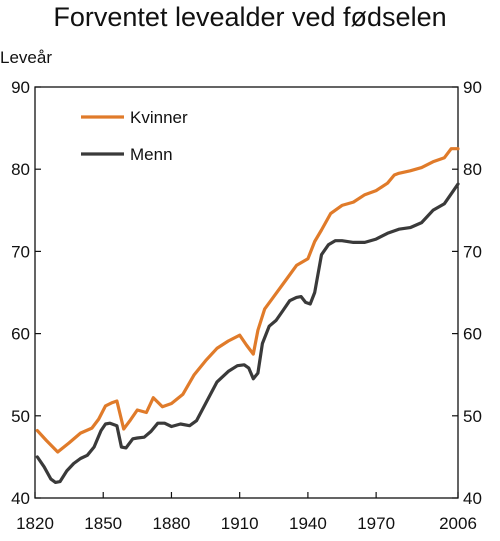 The height and width of the screenshot is (541, 500). What do you see at coordinates (20, 87) in the screenshot?
I see `y-tick-label-left: 90` at bounding box center [20, 87].